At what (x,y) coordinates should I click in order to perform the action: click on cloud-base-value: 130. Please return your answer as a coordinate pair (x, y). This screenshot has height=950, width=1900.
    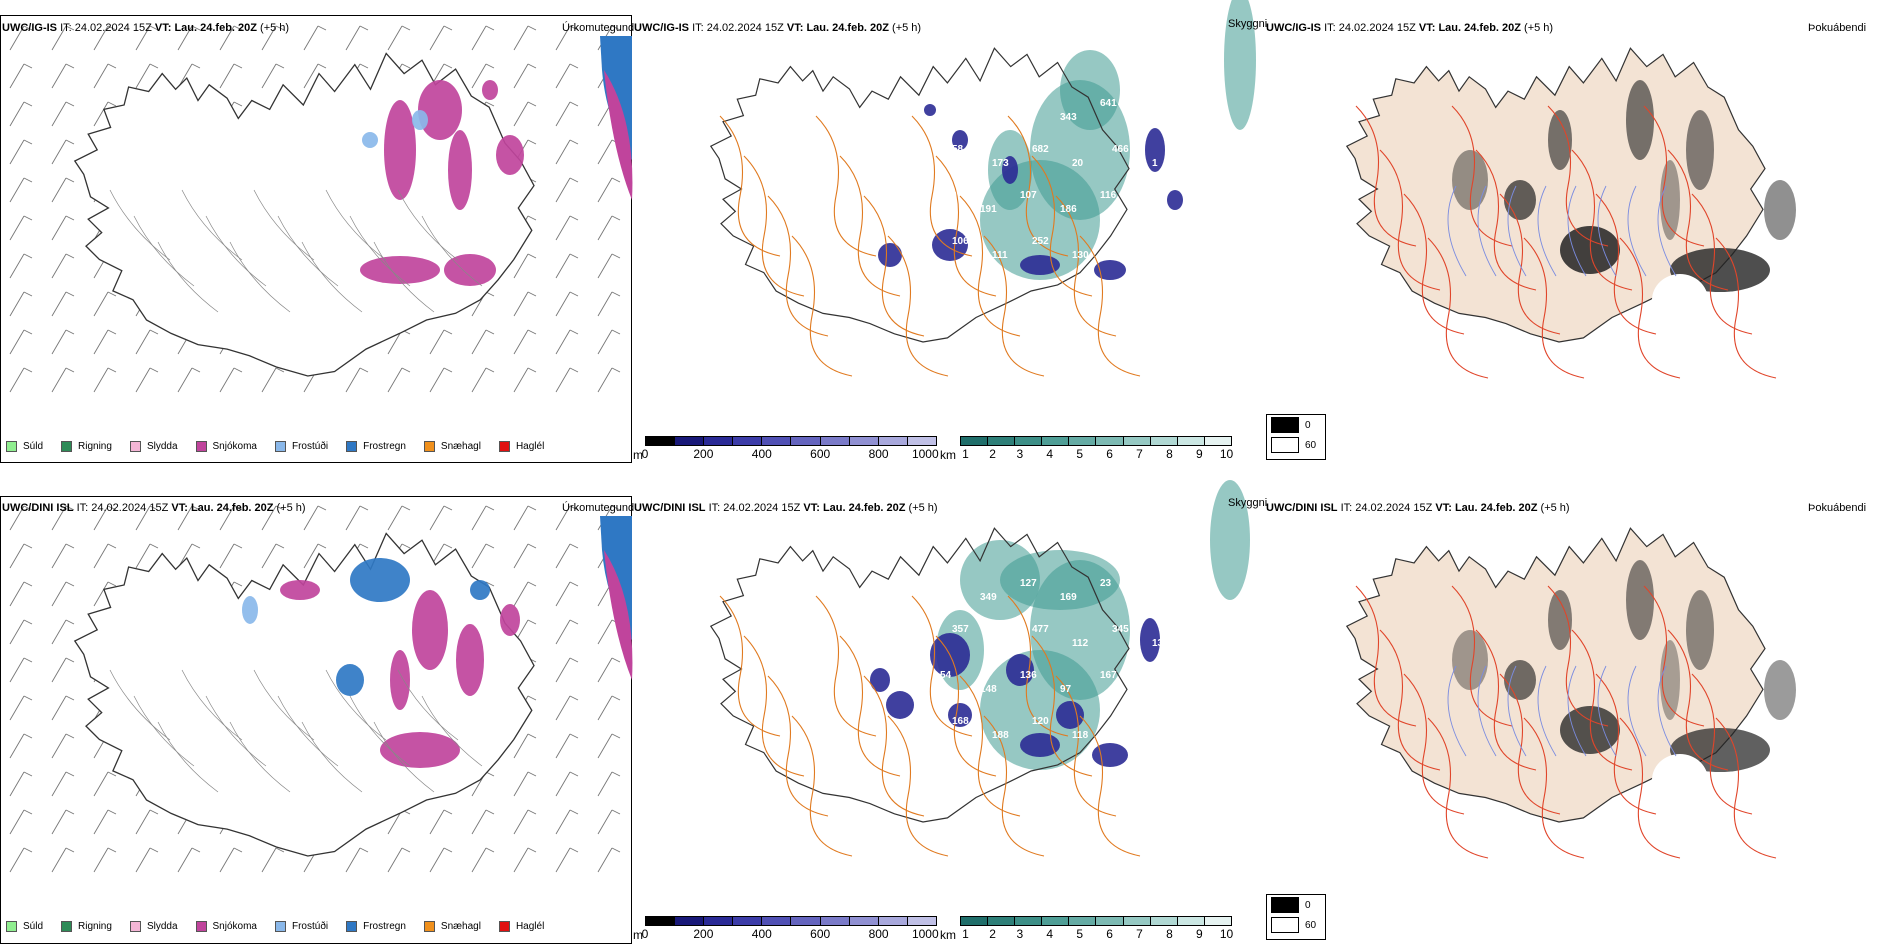
    Looking at the image, I should click on (1080, 255).